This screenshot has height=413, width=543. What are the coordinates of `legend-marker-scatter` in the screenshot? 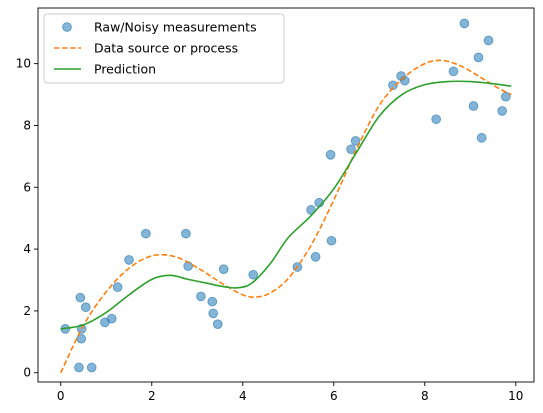 It's located at (67, 27).